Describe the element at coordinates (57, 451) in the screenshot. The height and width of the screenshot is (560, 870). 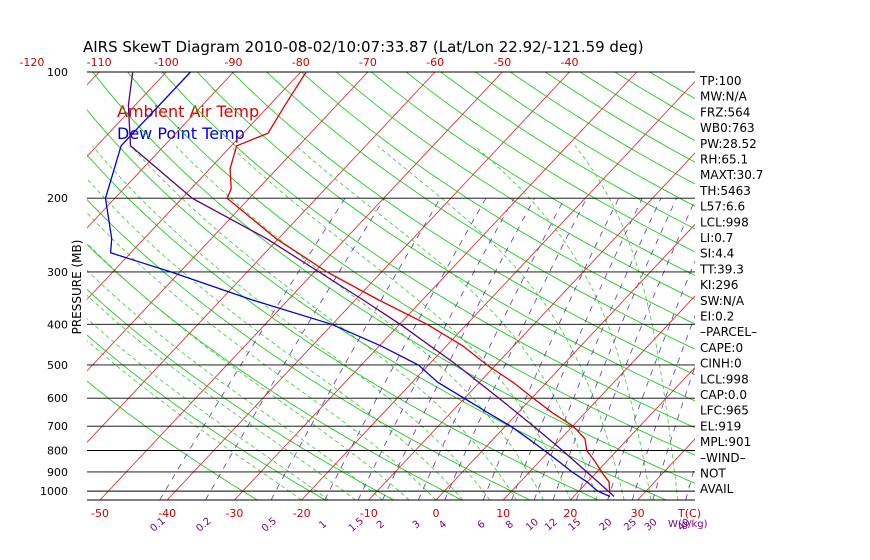
I see `pressure-tick-label: 800` at that location.